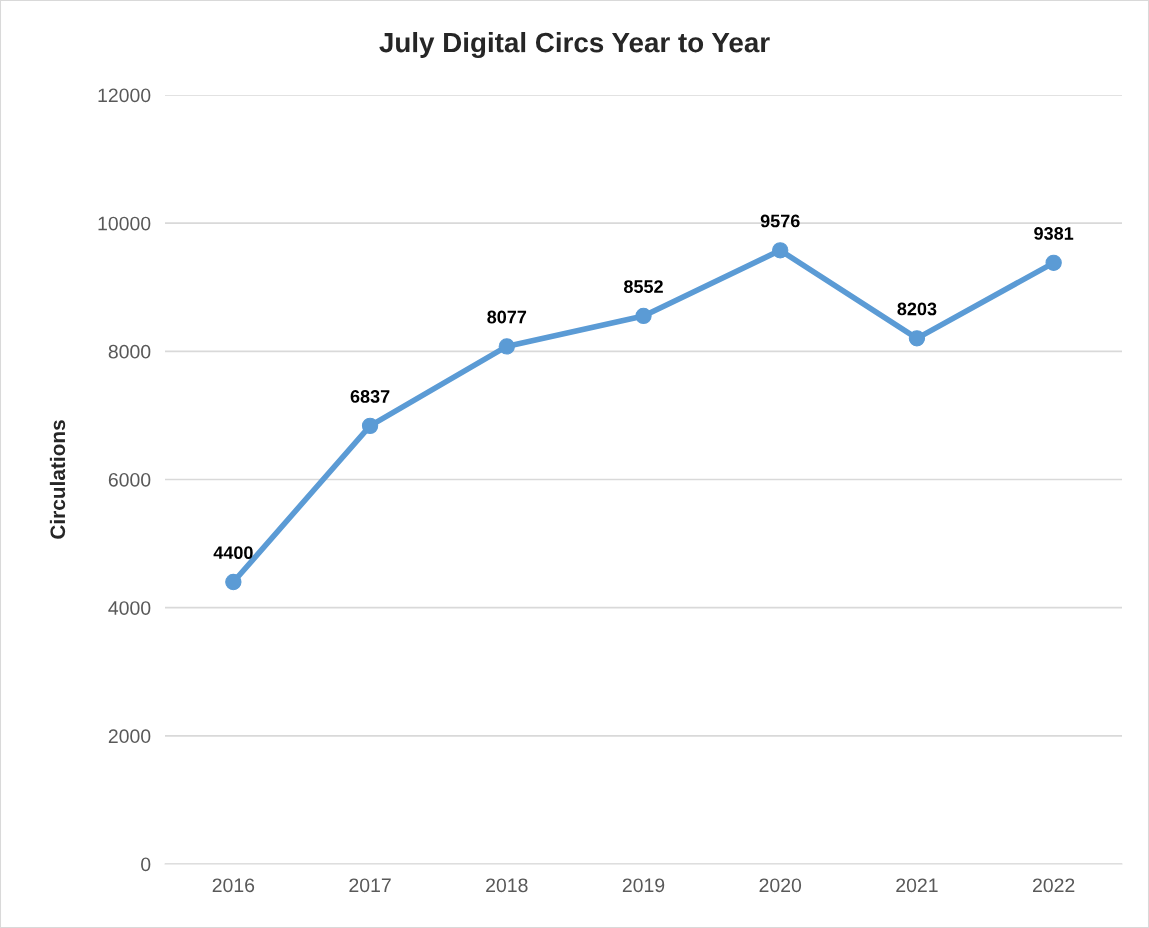 This screenshot has width=1149, height=928. I want to click on y-tick-label: 6000, so click(129, 479).